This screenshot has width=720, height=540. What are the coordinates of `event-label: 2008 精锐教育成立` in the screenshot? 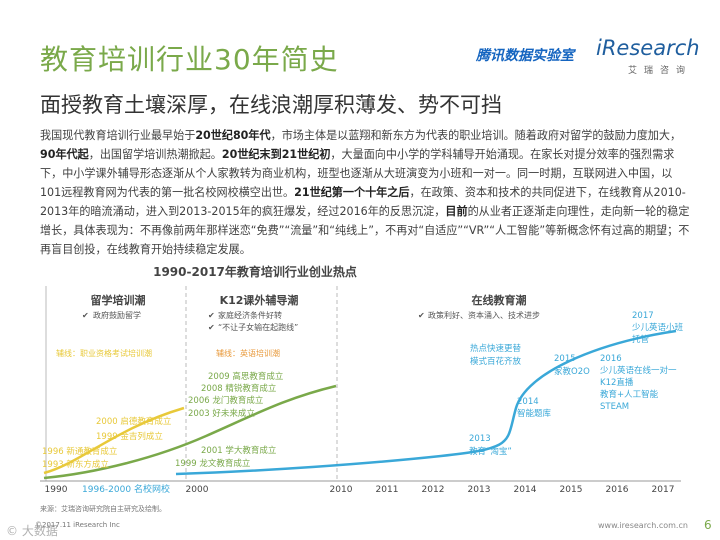 It's located at (239, 388).